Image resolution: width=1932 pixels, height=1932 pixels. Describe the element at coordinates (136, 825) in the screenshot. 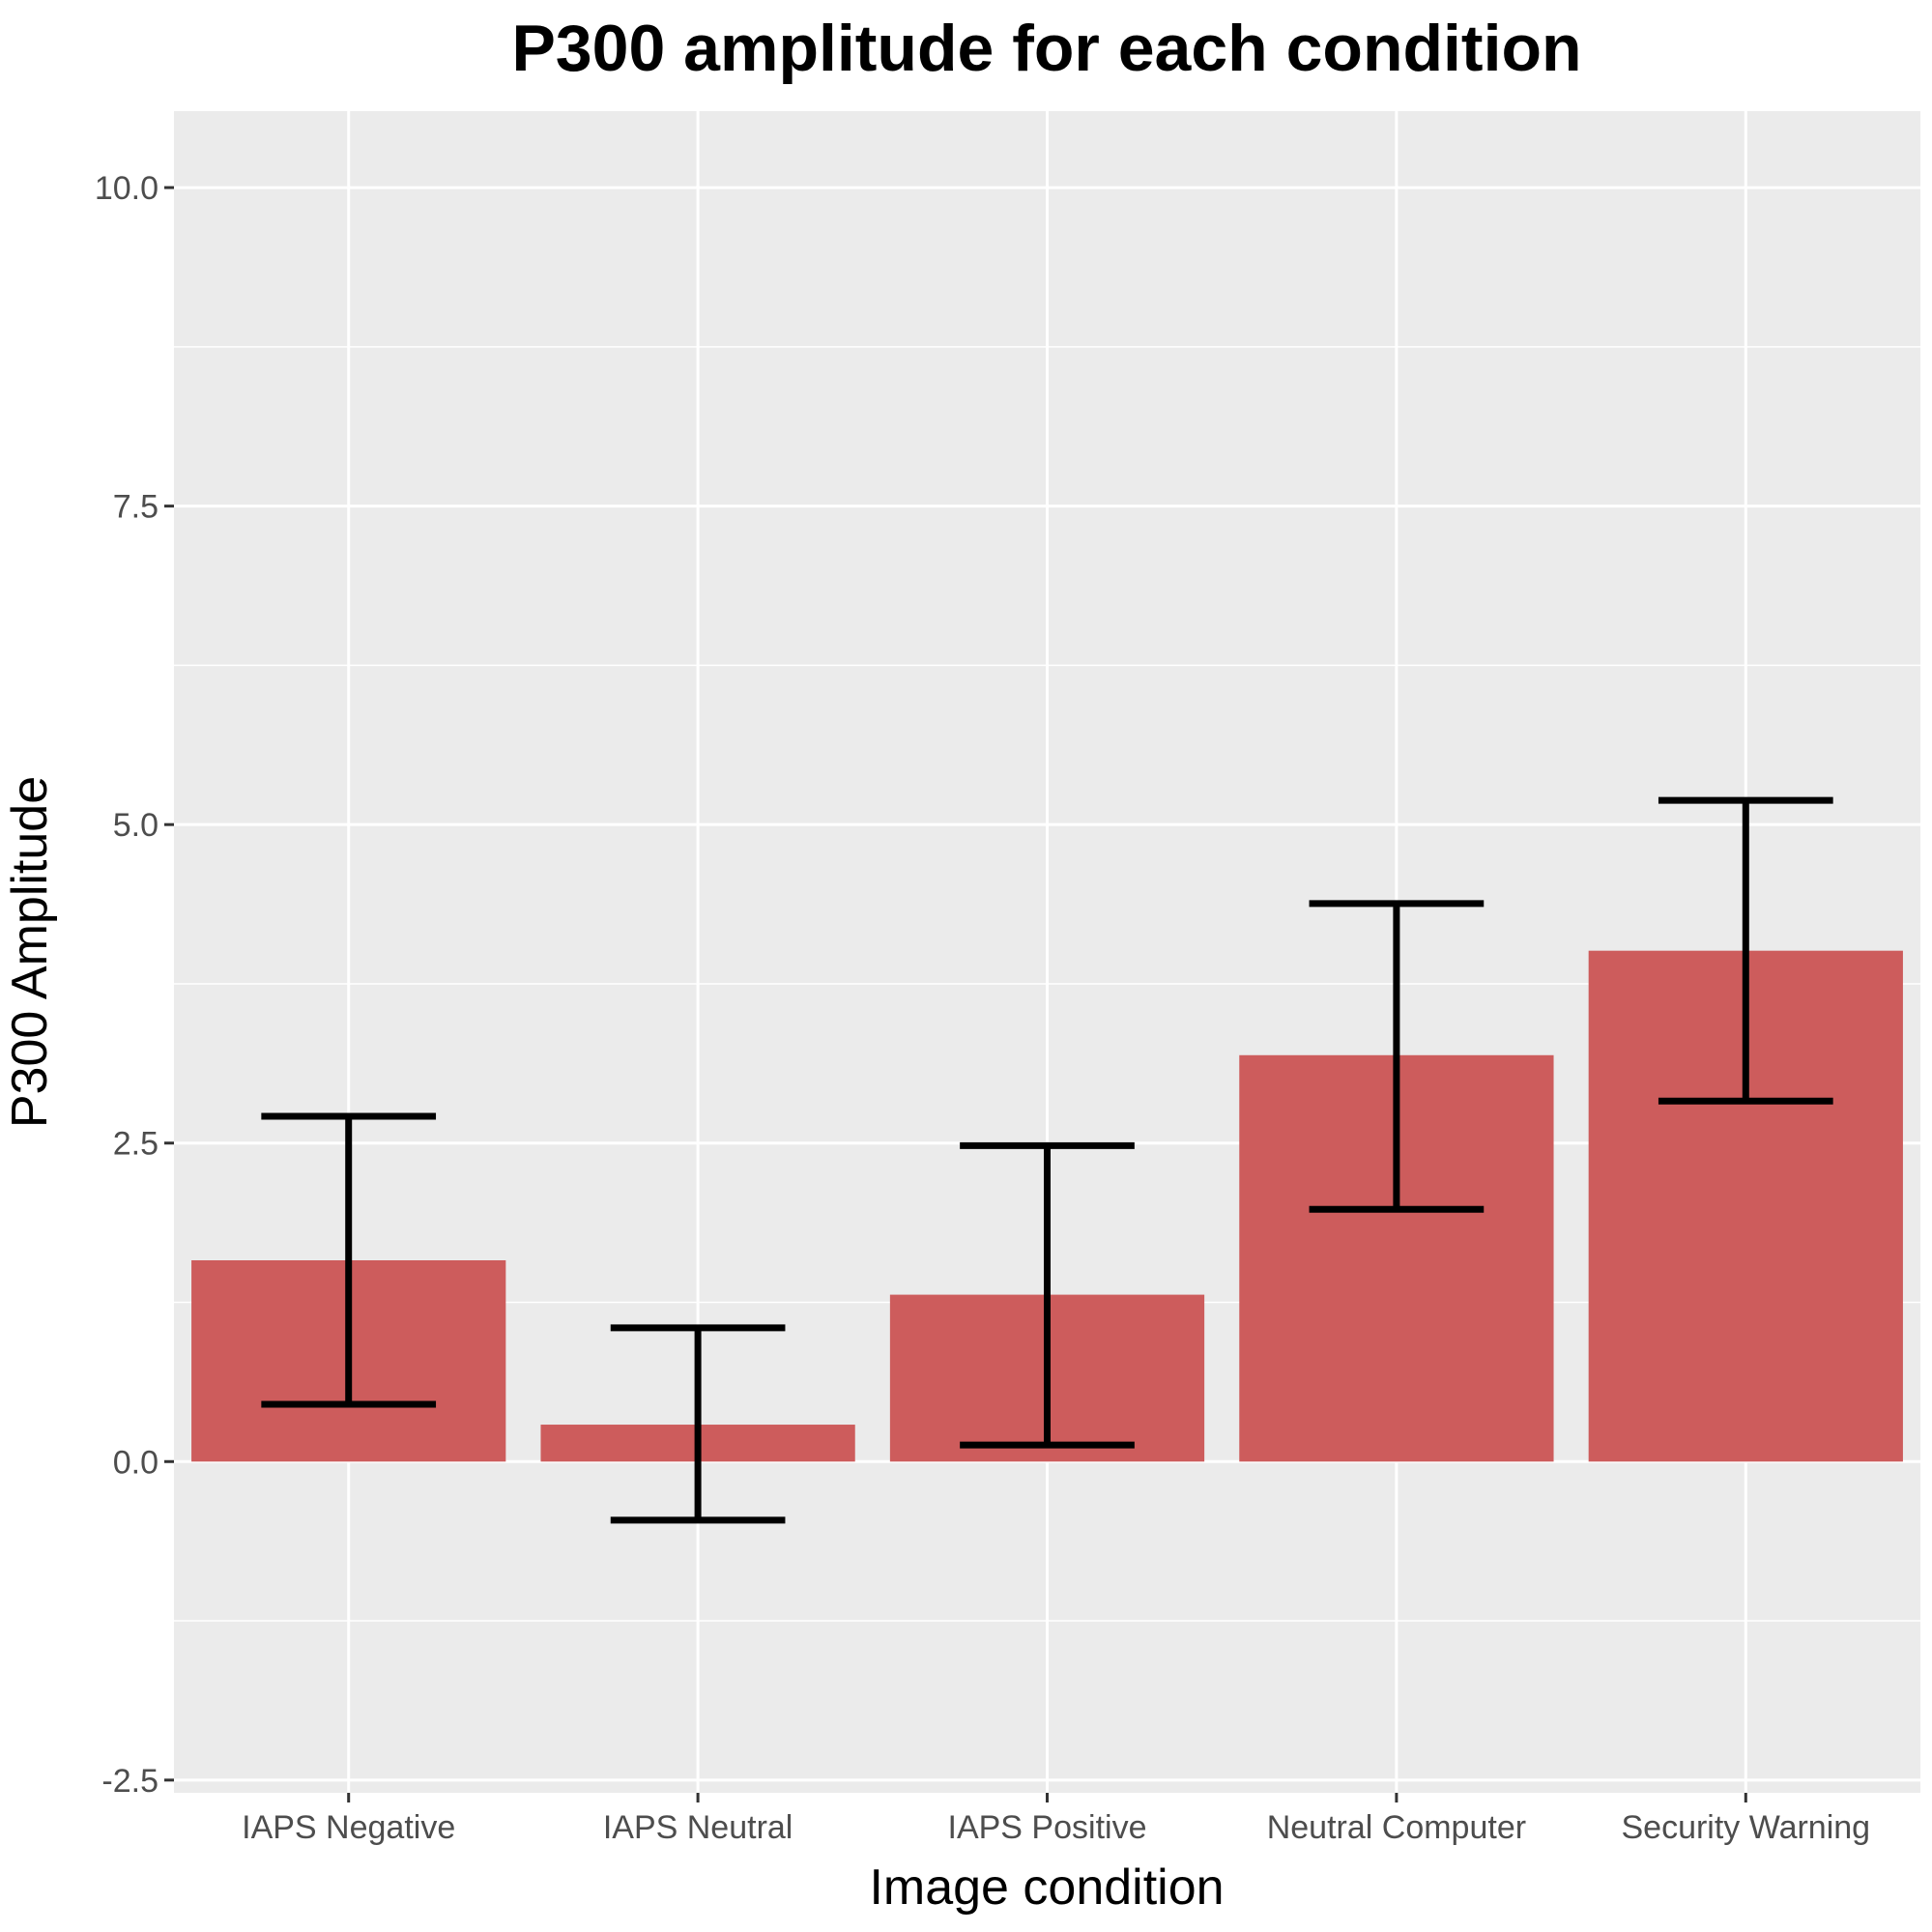

I see `y-tick-label: 5.0` at that location.